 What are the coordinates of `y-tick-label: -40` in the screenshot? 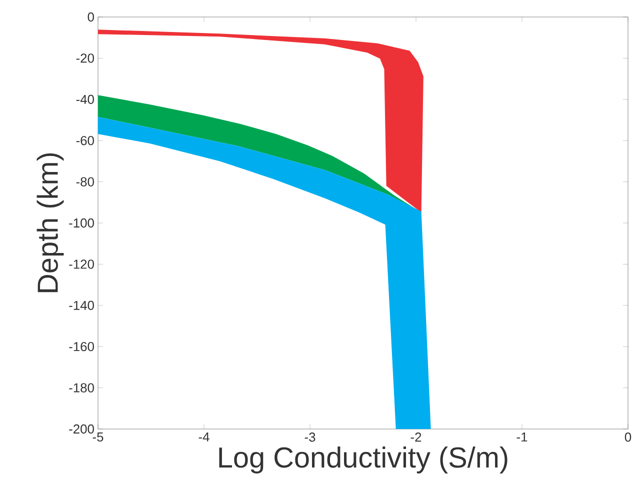 It's located at (85, 99).